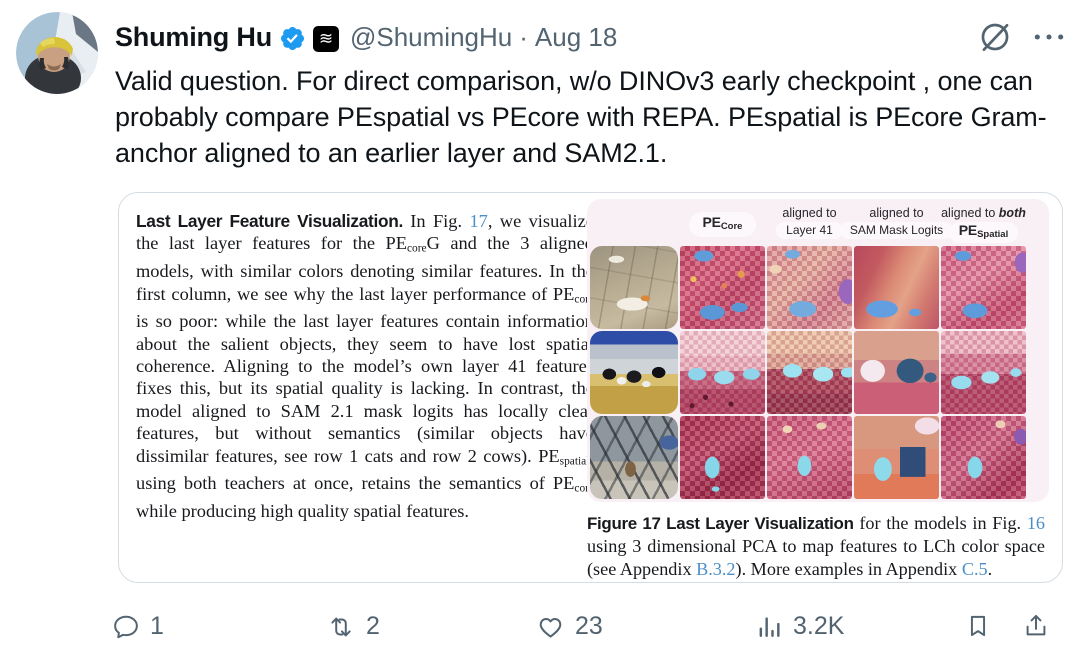 This screenshot has width=1080, height=661. I want to click on figure-col-header-both: aligned to both PESpatial, so click(983, 224).